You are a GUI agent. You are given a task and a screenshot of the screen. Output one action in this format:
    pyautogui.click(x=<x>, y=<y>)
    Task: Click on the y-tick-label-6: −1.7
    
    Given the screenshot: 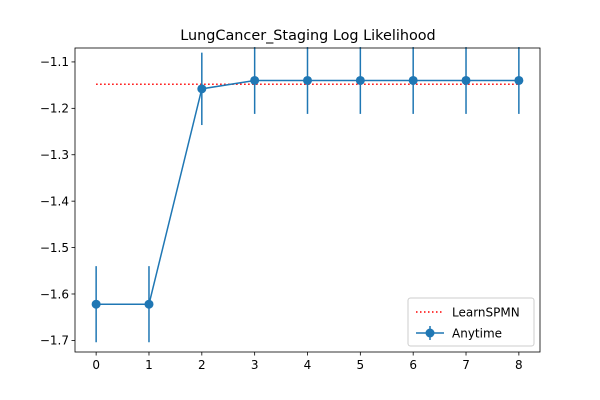 What is the action you would take?
    pyautogui.click(x=54, y=341)
    